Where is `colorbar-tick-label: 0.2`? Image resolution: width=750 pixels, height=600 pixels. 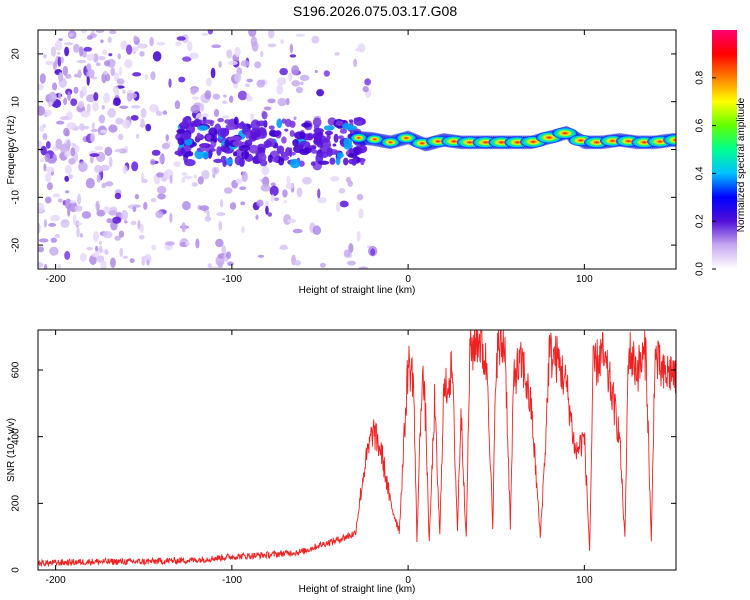
colorbar-tick-label: 0.2 is located at coordinates (700, 221).